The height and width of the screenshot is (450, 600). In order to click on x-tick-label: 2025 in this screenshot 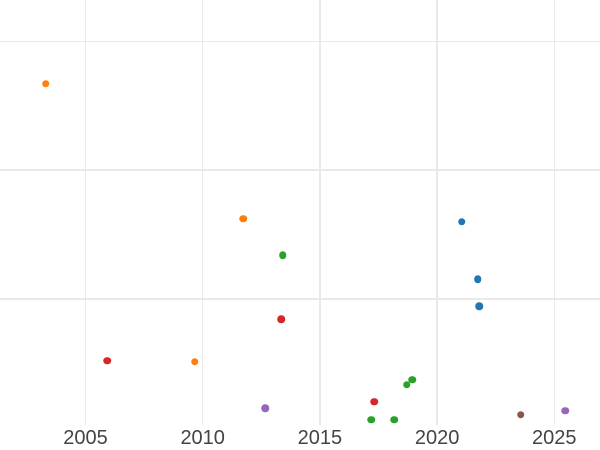, I will do `click(554, 438)`.